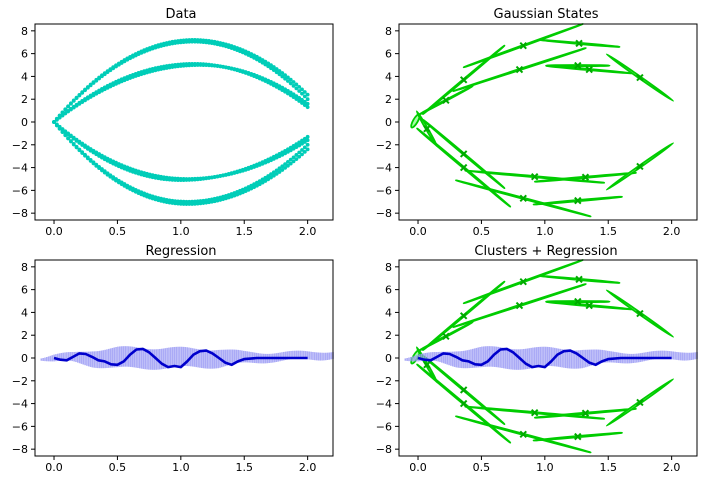  Describe the element at coordinates (181, 122) in the screenshot. I see `data-plot-area` at that location.